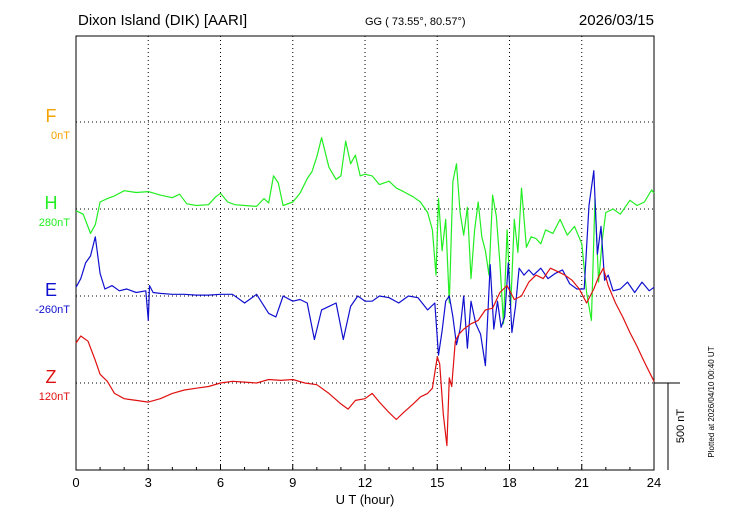 Image resolution: width=730 pixels, height=520 pixels. Describe the element at coordinates (582, 482) in the screenshot. I see `x-tick-label: 21` at that location.